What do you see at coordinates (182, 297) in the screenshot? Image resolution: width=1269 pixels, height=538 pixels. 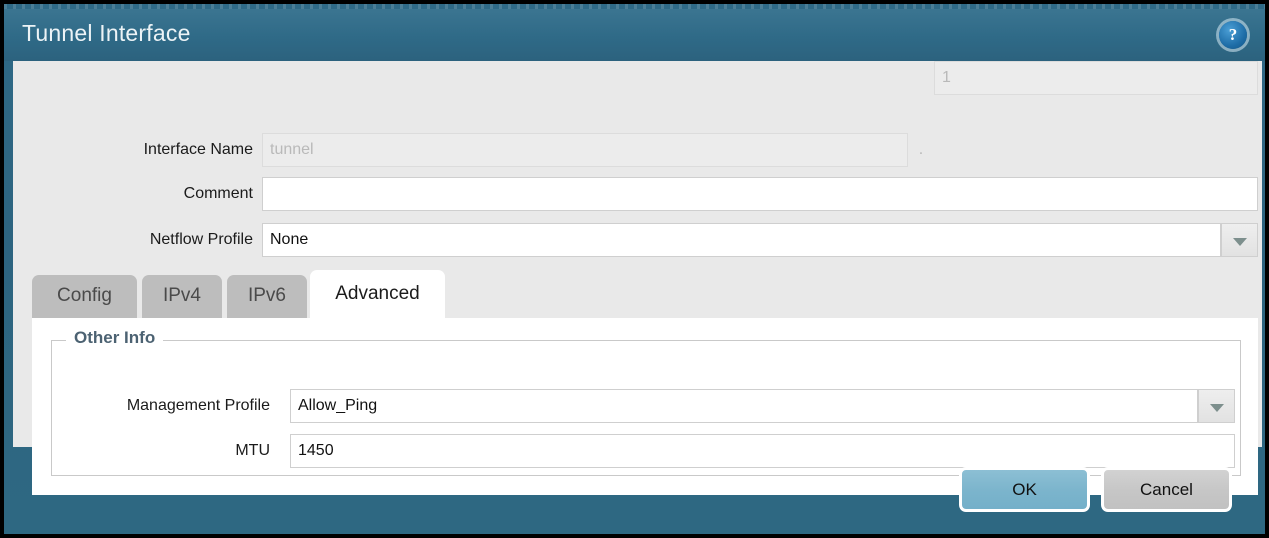 I see `tab-ipv4: IPv4` at bounding box center [182, 297].